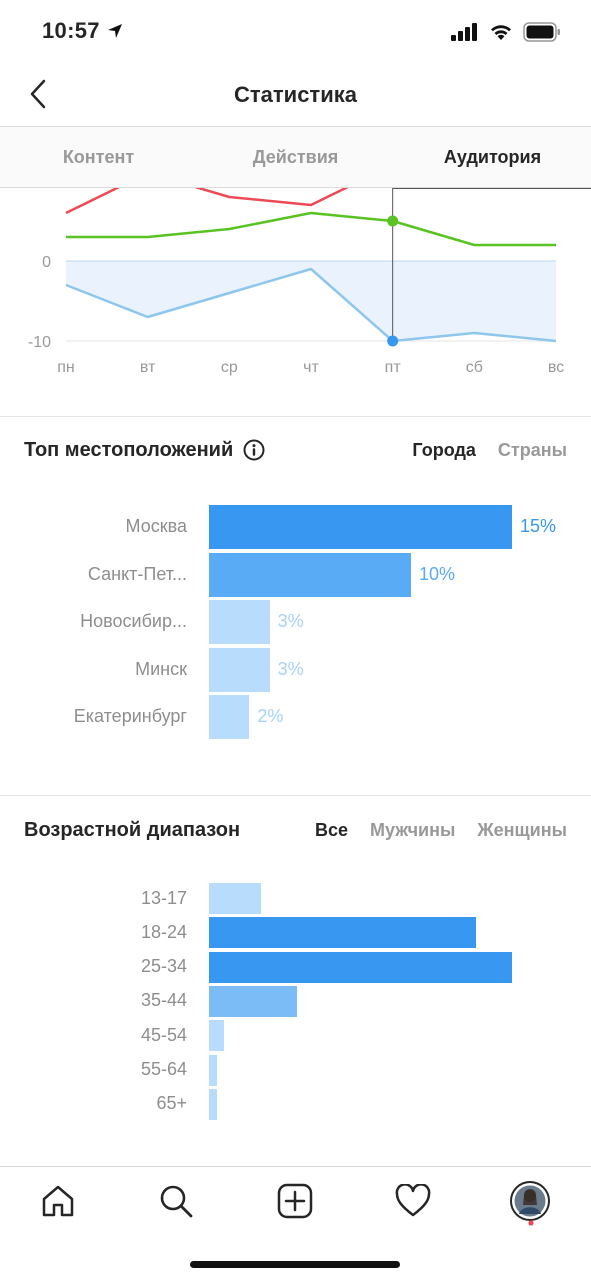 This screenshot has width=591, height=1280. Describe the element at coordinates (171, 1103) in the screenshot. I see `age-row-label: 65+` at that location.